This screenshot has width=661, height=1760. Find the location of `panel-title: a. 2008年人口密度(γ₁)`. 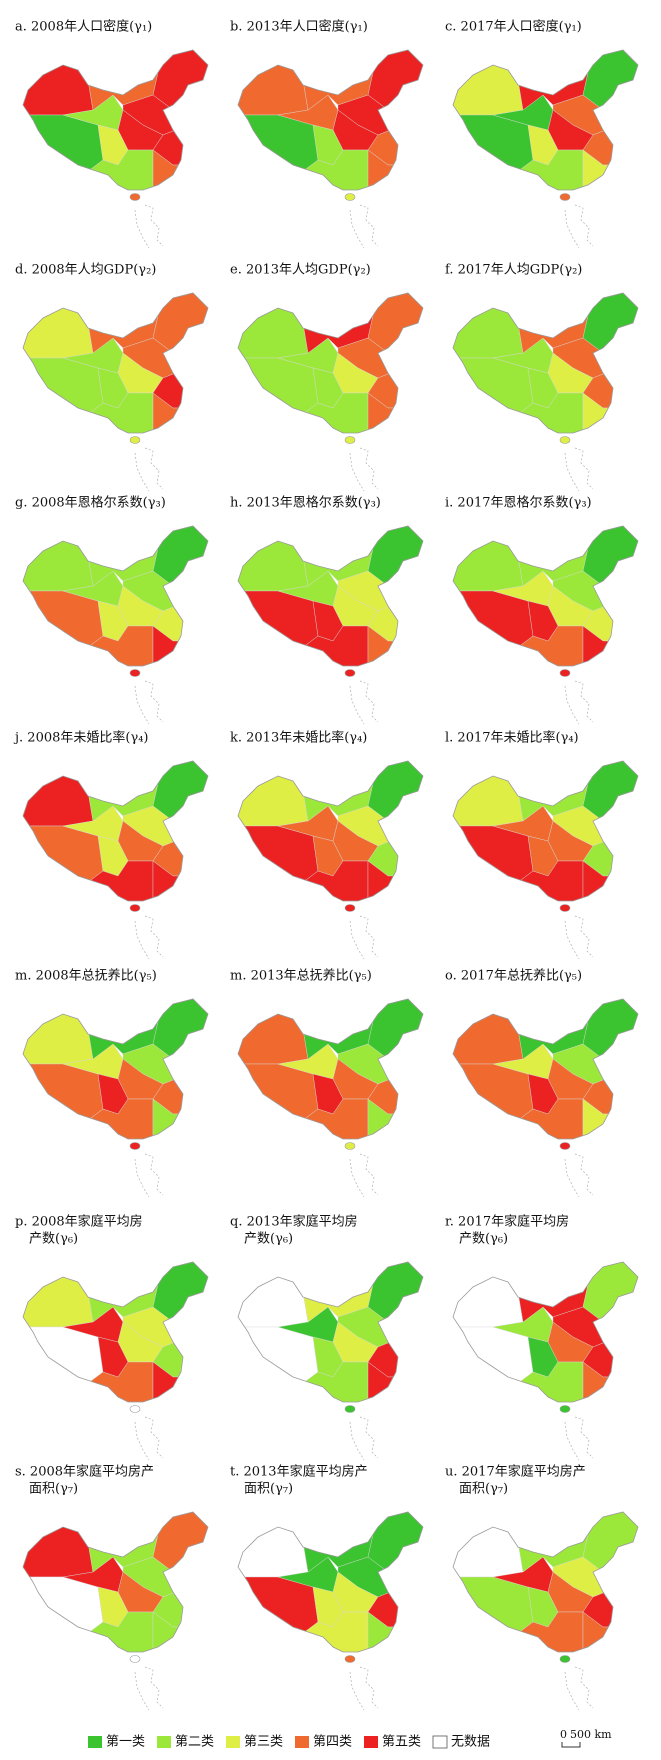

panel-title: a. 2008年人口密度(γ₁) is located at coordinates (83, 27).